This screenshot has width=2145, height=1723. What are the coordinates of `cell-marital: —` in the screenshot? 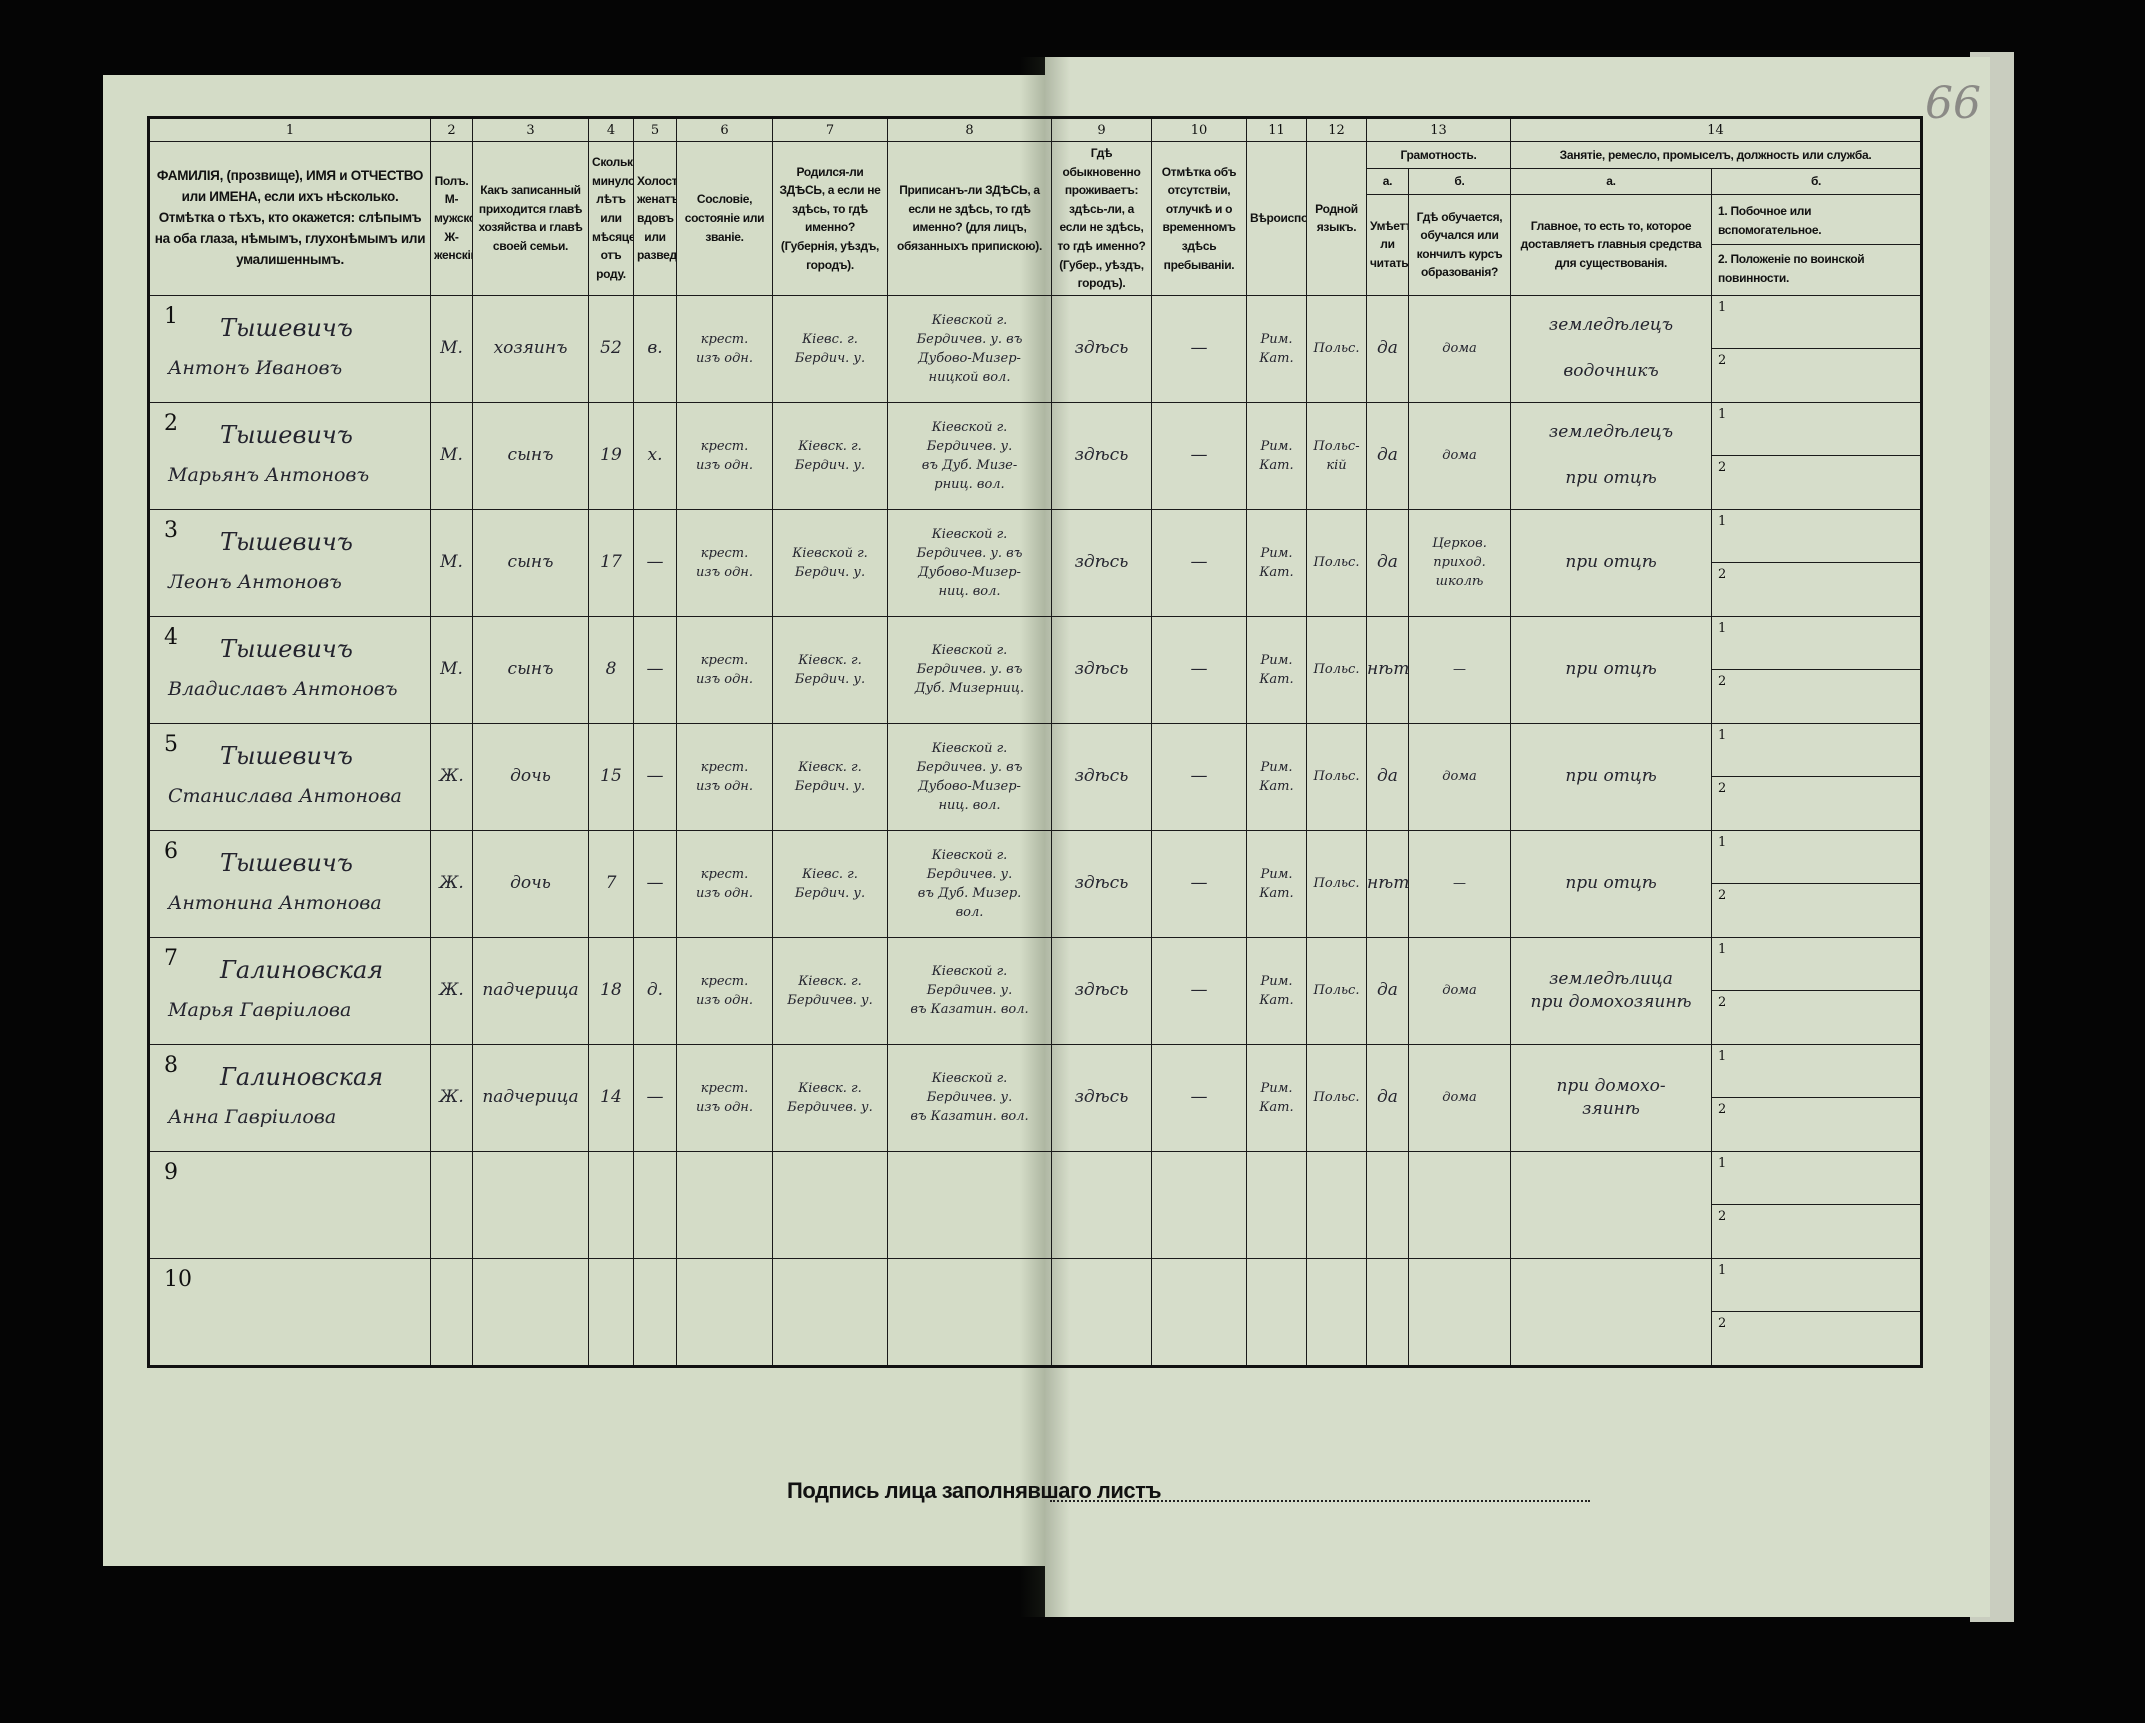 It's located at (655, 1097).